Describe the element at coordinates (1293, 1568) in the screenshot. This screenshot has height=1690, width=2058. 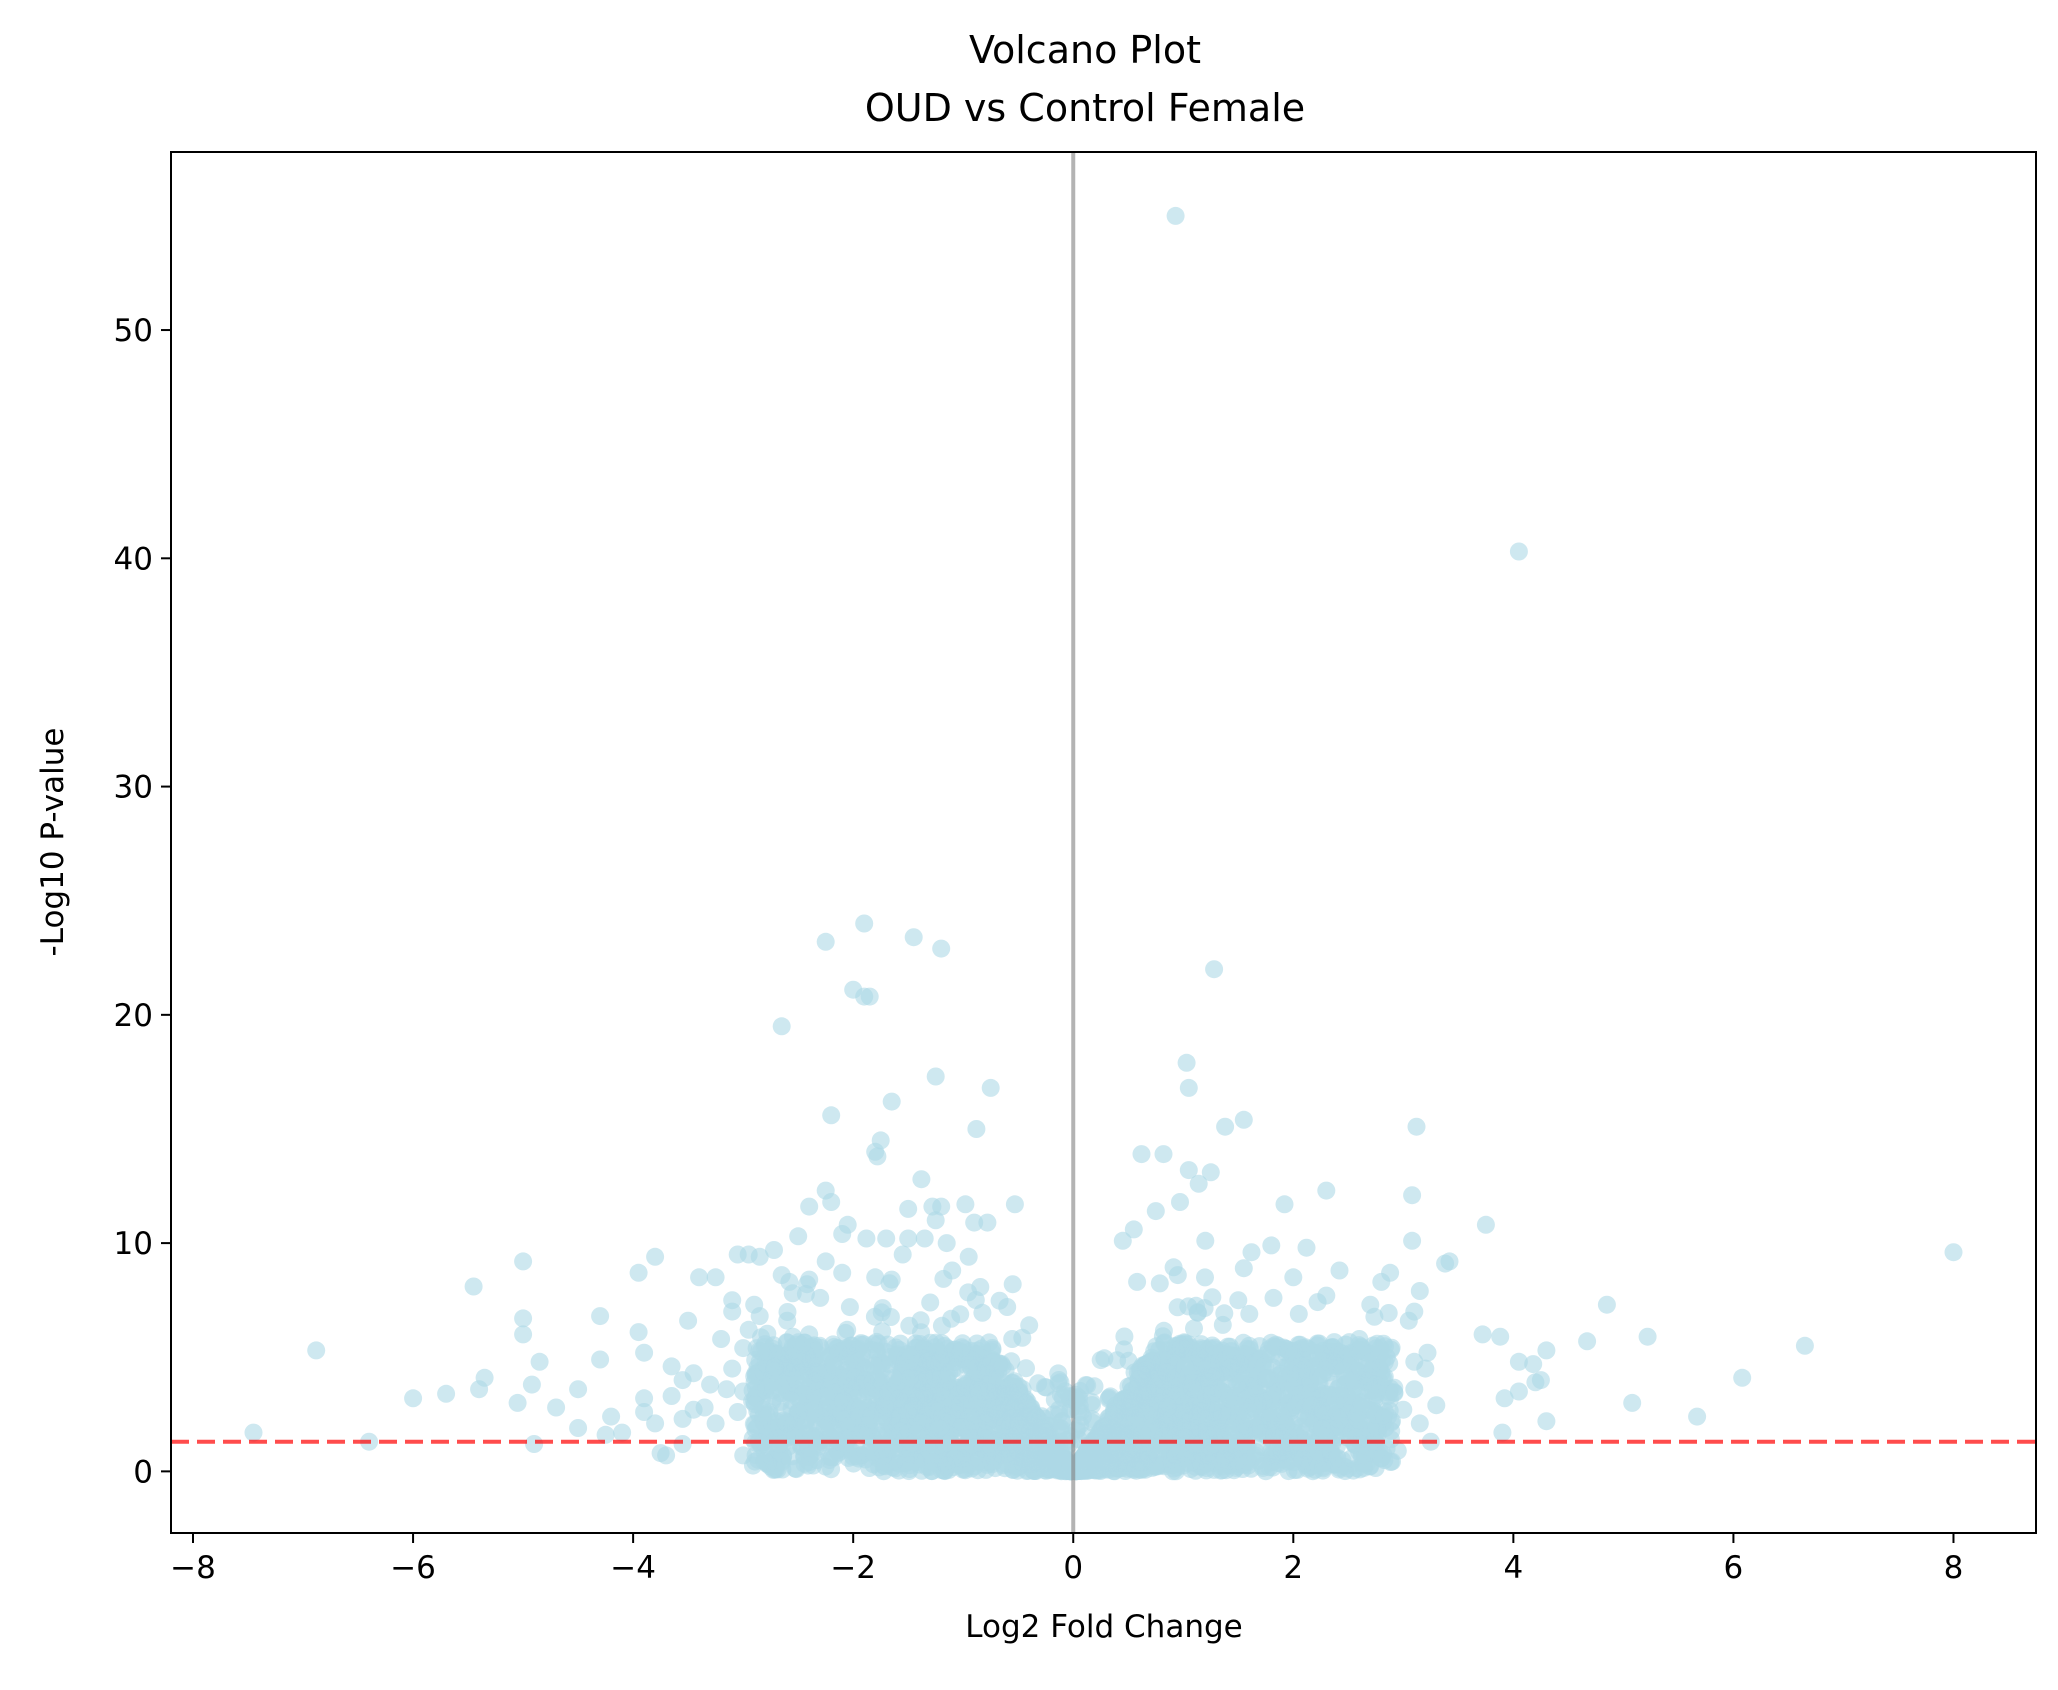
I see `x-tick-label: 2` at that location.